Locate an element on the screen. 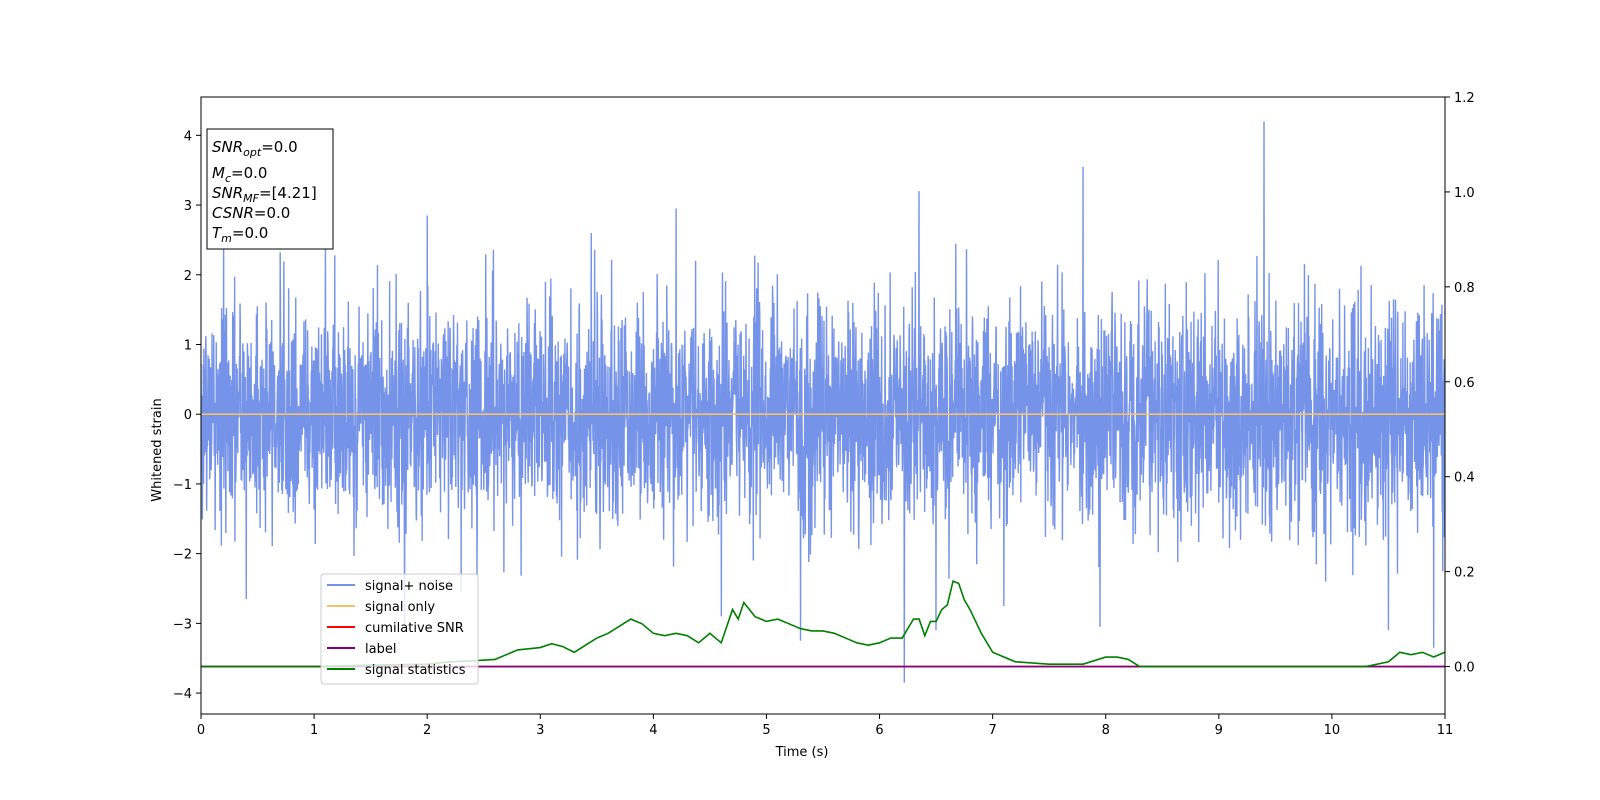 The height and width of the screenshot is (800, 1600). y-axis-label: Whitened strain is located at coordinates (157, 449).